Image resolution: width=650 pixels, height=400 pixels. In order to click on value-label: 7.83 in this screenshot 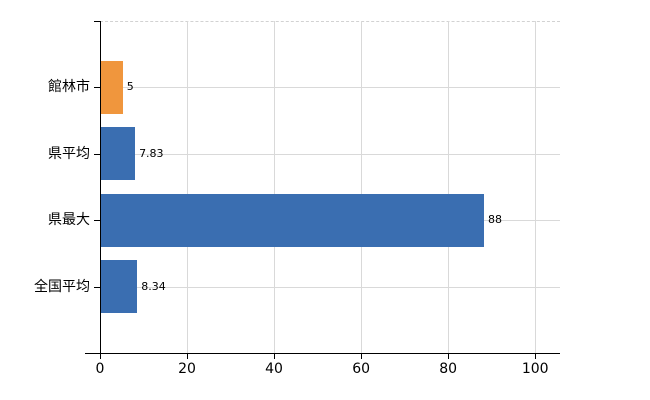, I will do `click(151, 153)`.